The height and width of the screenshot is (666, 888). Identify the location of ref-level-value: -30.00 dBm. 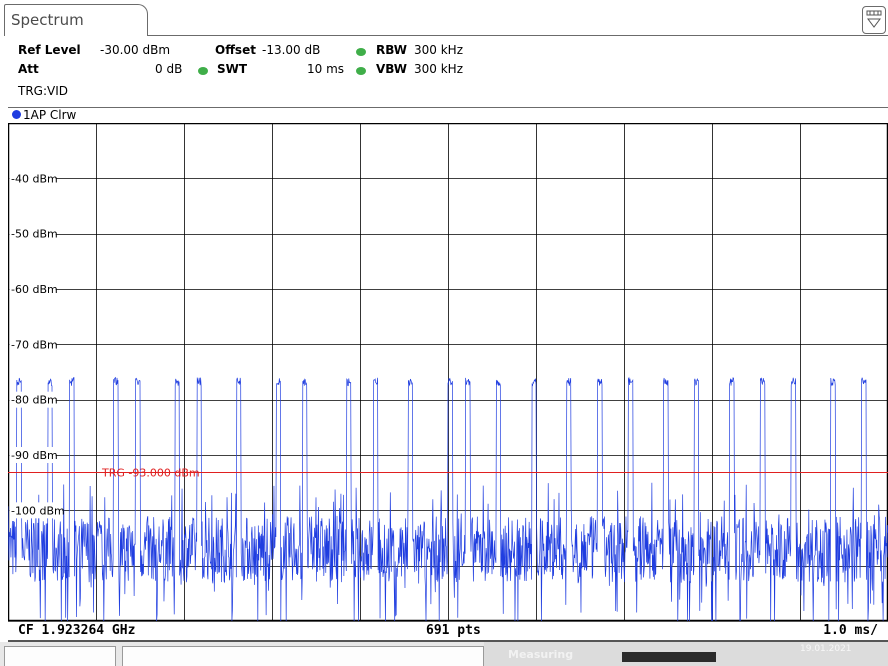
(135, 50).